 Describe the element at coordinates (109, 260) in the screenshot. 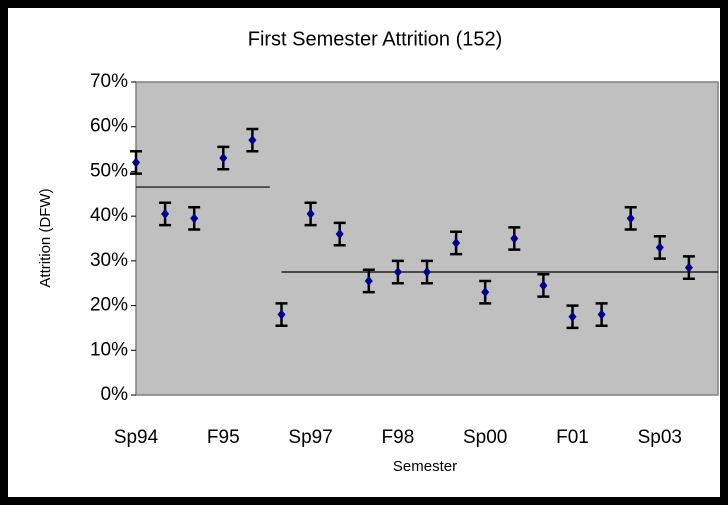

I see `y-tick-label: 30%` at that location.